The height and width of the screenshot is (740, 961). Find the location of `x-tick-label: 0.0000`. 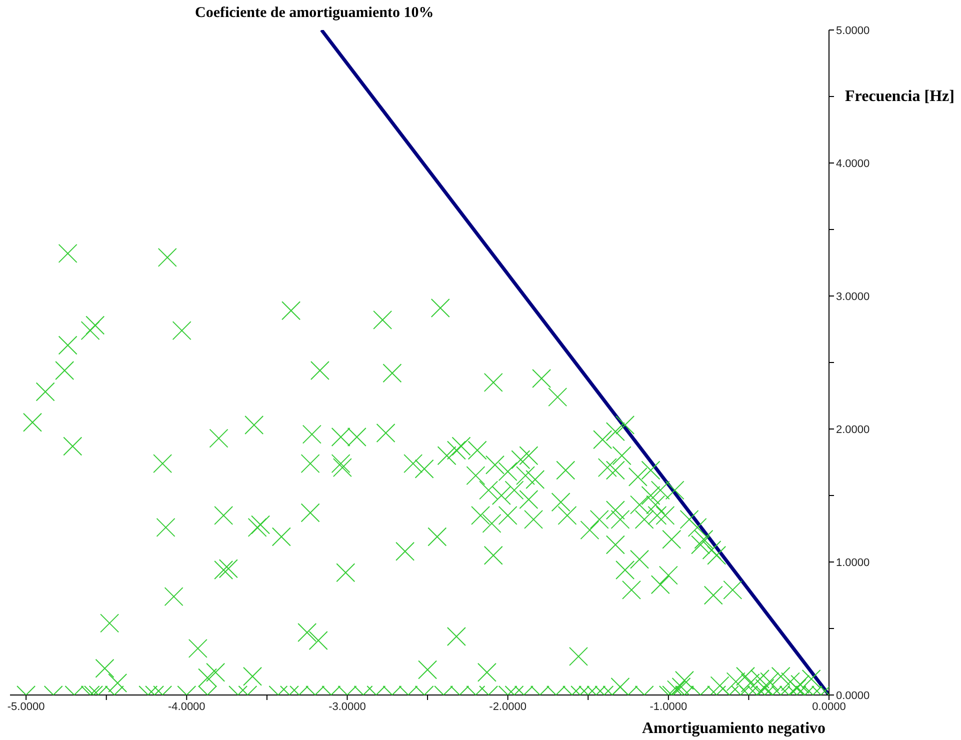

x-tick-label: 0.0000 is located at coordinates (829, 706).